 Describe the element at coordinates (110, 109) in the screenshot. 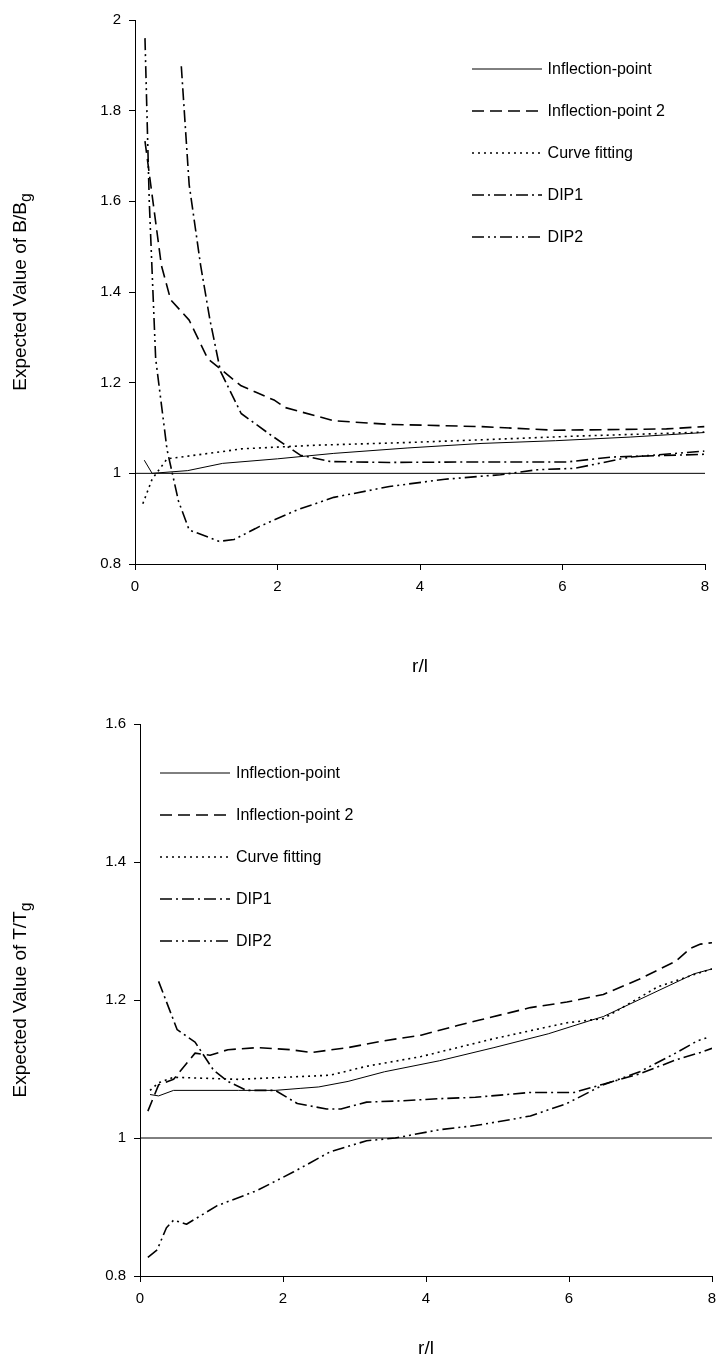

I see `y-tick-label: 1.8` at that location.